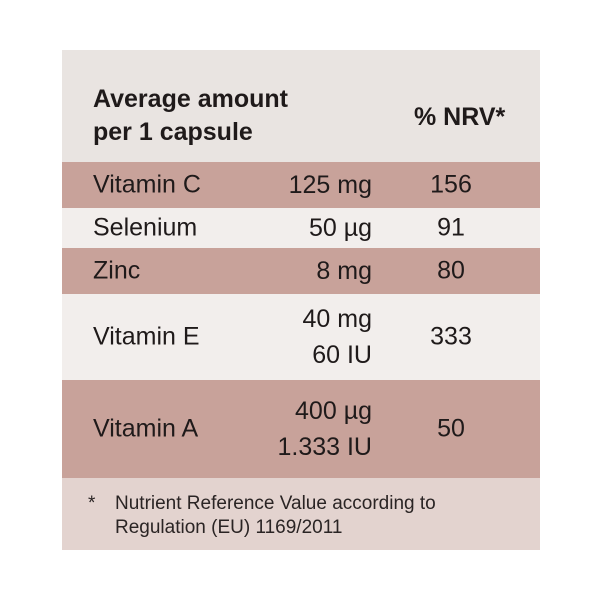  I want to click on table-header: Average amount per 1 capsule % NRV*, so click(301, 106).